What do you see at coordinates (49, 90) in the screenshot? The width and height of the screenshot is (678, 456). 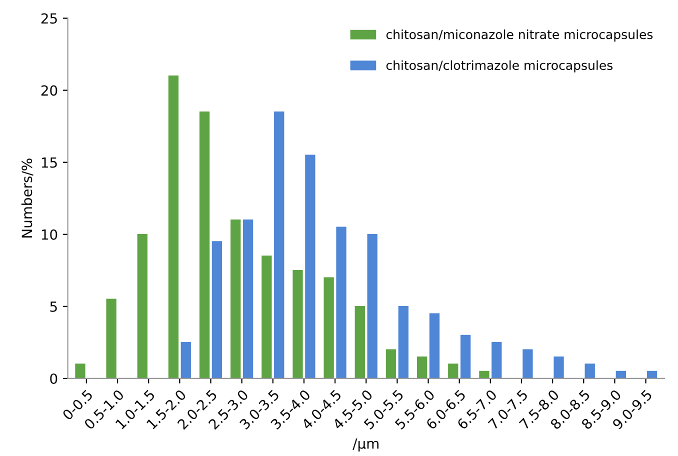 I see `y-tick-label: 20` at bounding box center [49, 90].